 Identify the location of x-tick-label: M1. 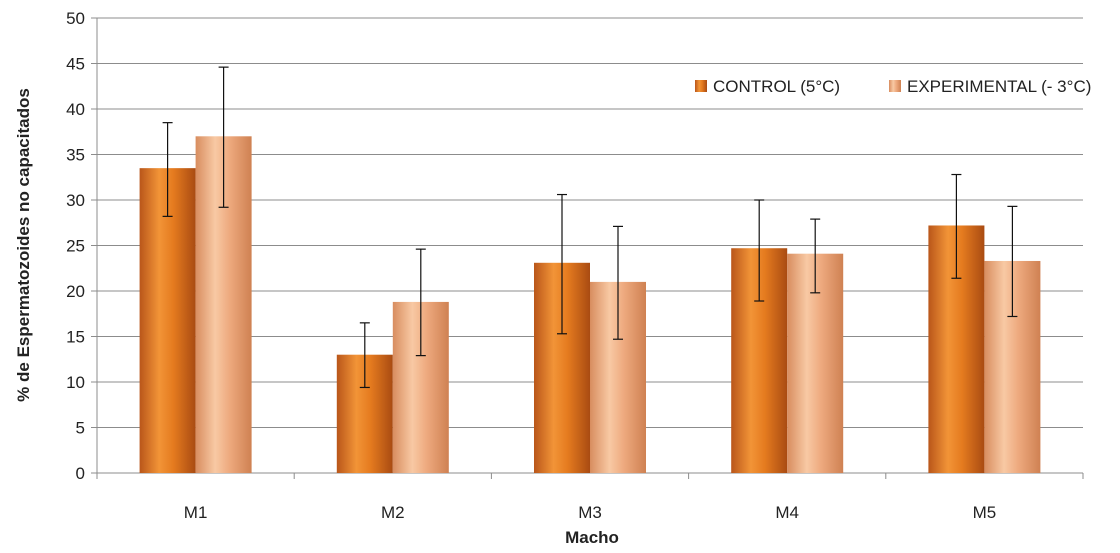
(196, 512).